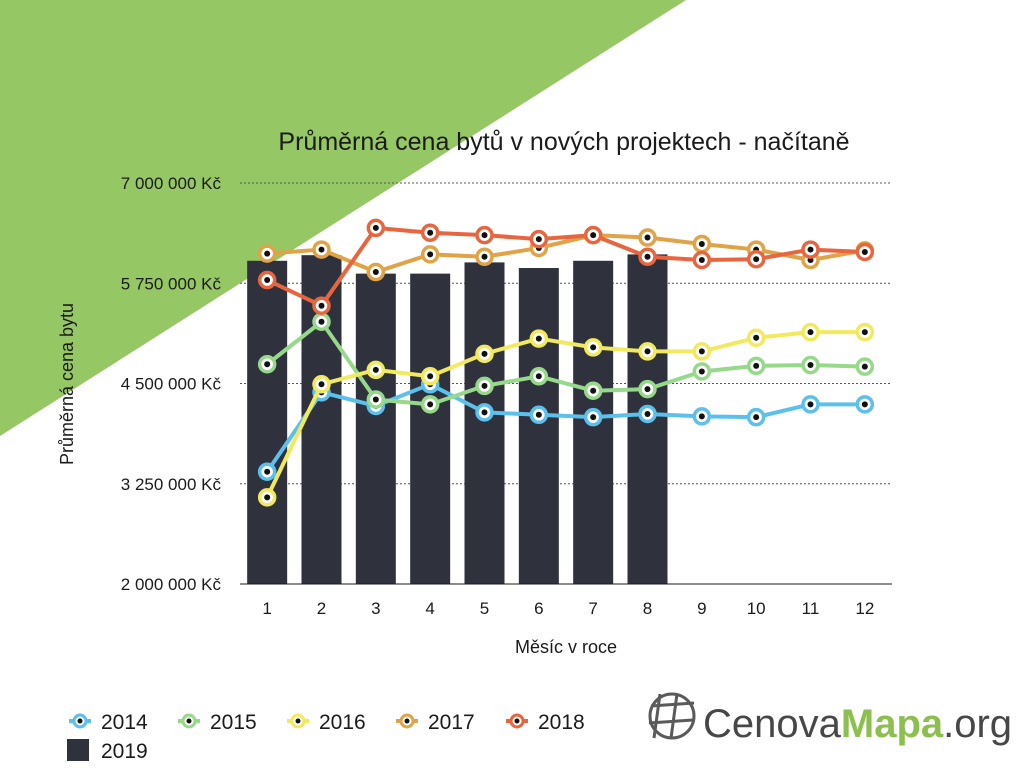 Image resolution: width=1024 pixels, height=768 pixels. What do you see at coordinates (375, 608) in the screenshot?
I see `x-tick-label: 3` at bounding box center [375, 608].